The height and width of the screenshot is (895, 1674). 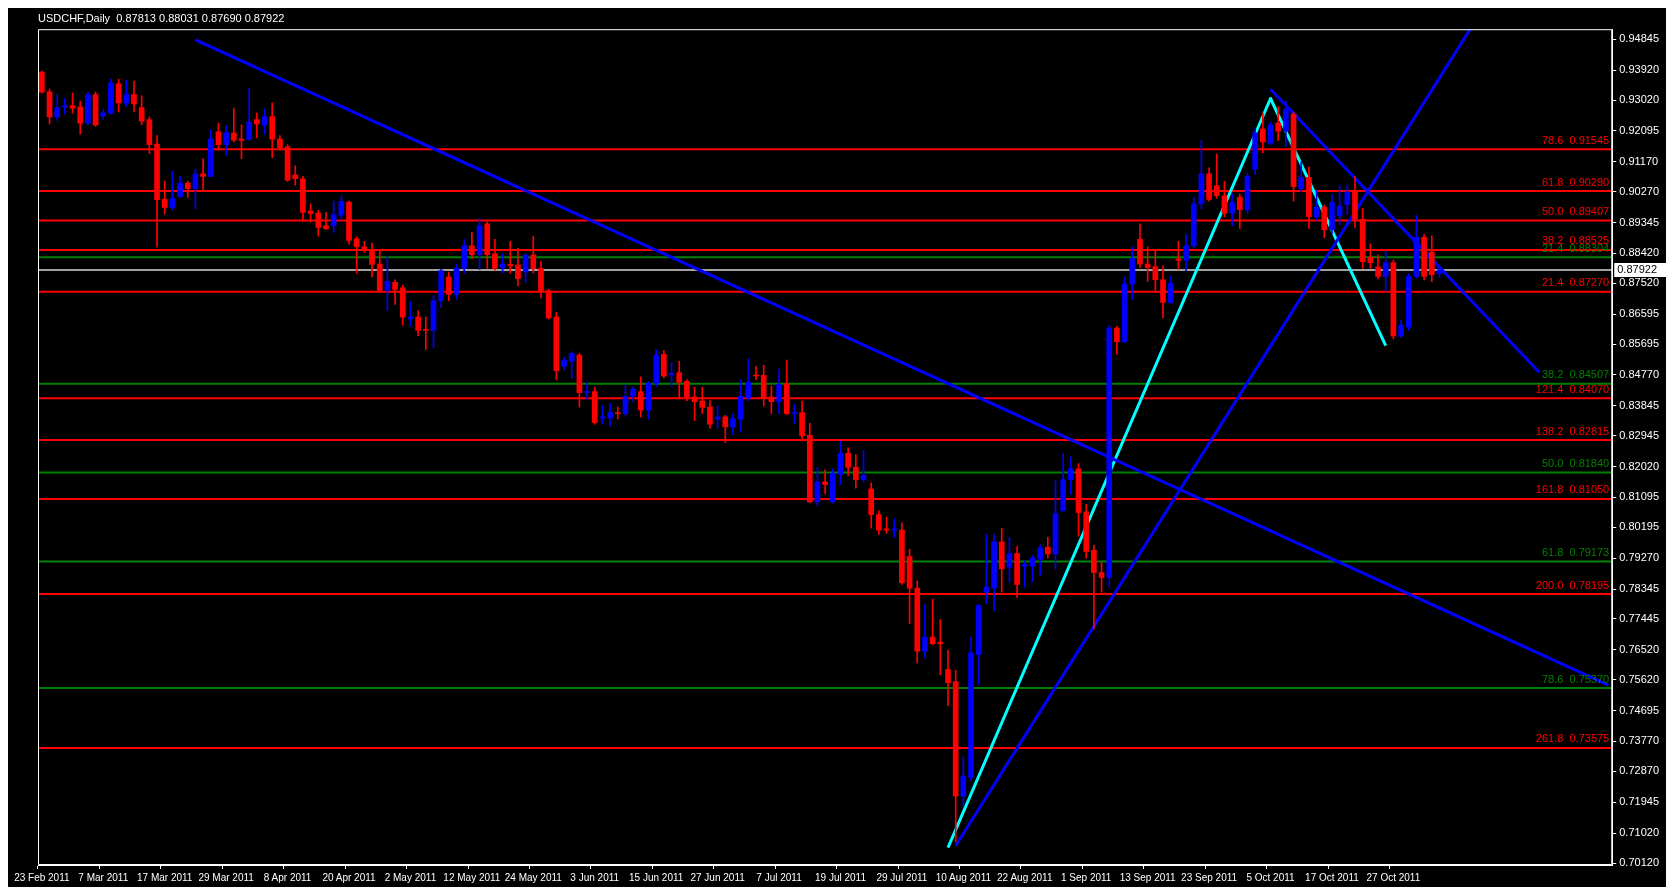 What do you see at coordinates (1148, 877) in the screenshot?
I see `x-tick-label: 13 Sep 2011` at bounding box center [1148, 877].